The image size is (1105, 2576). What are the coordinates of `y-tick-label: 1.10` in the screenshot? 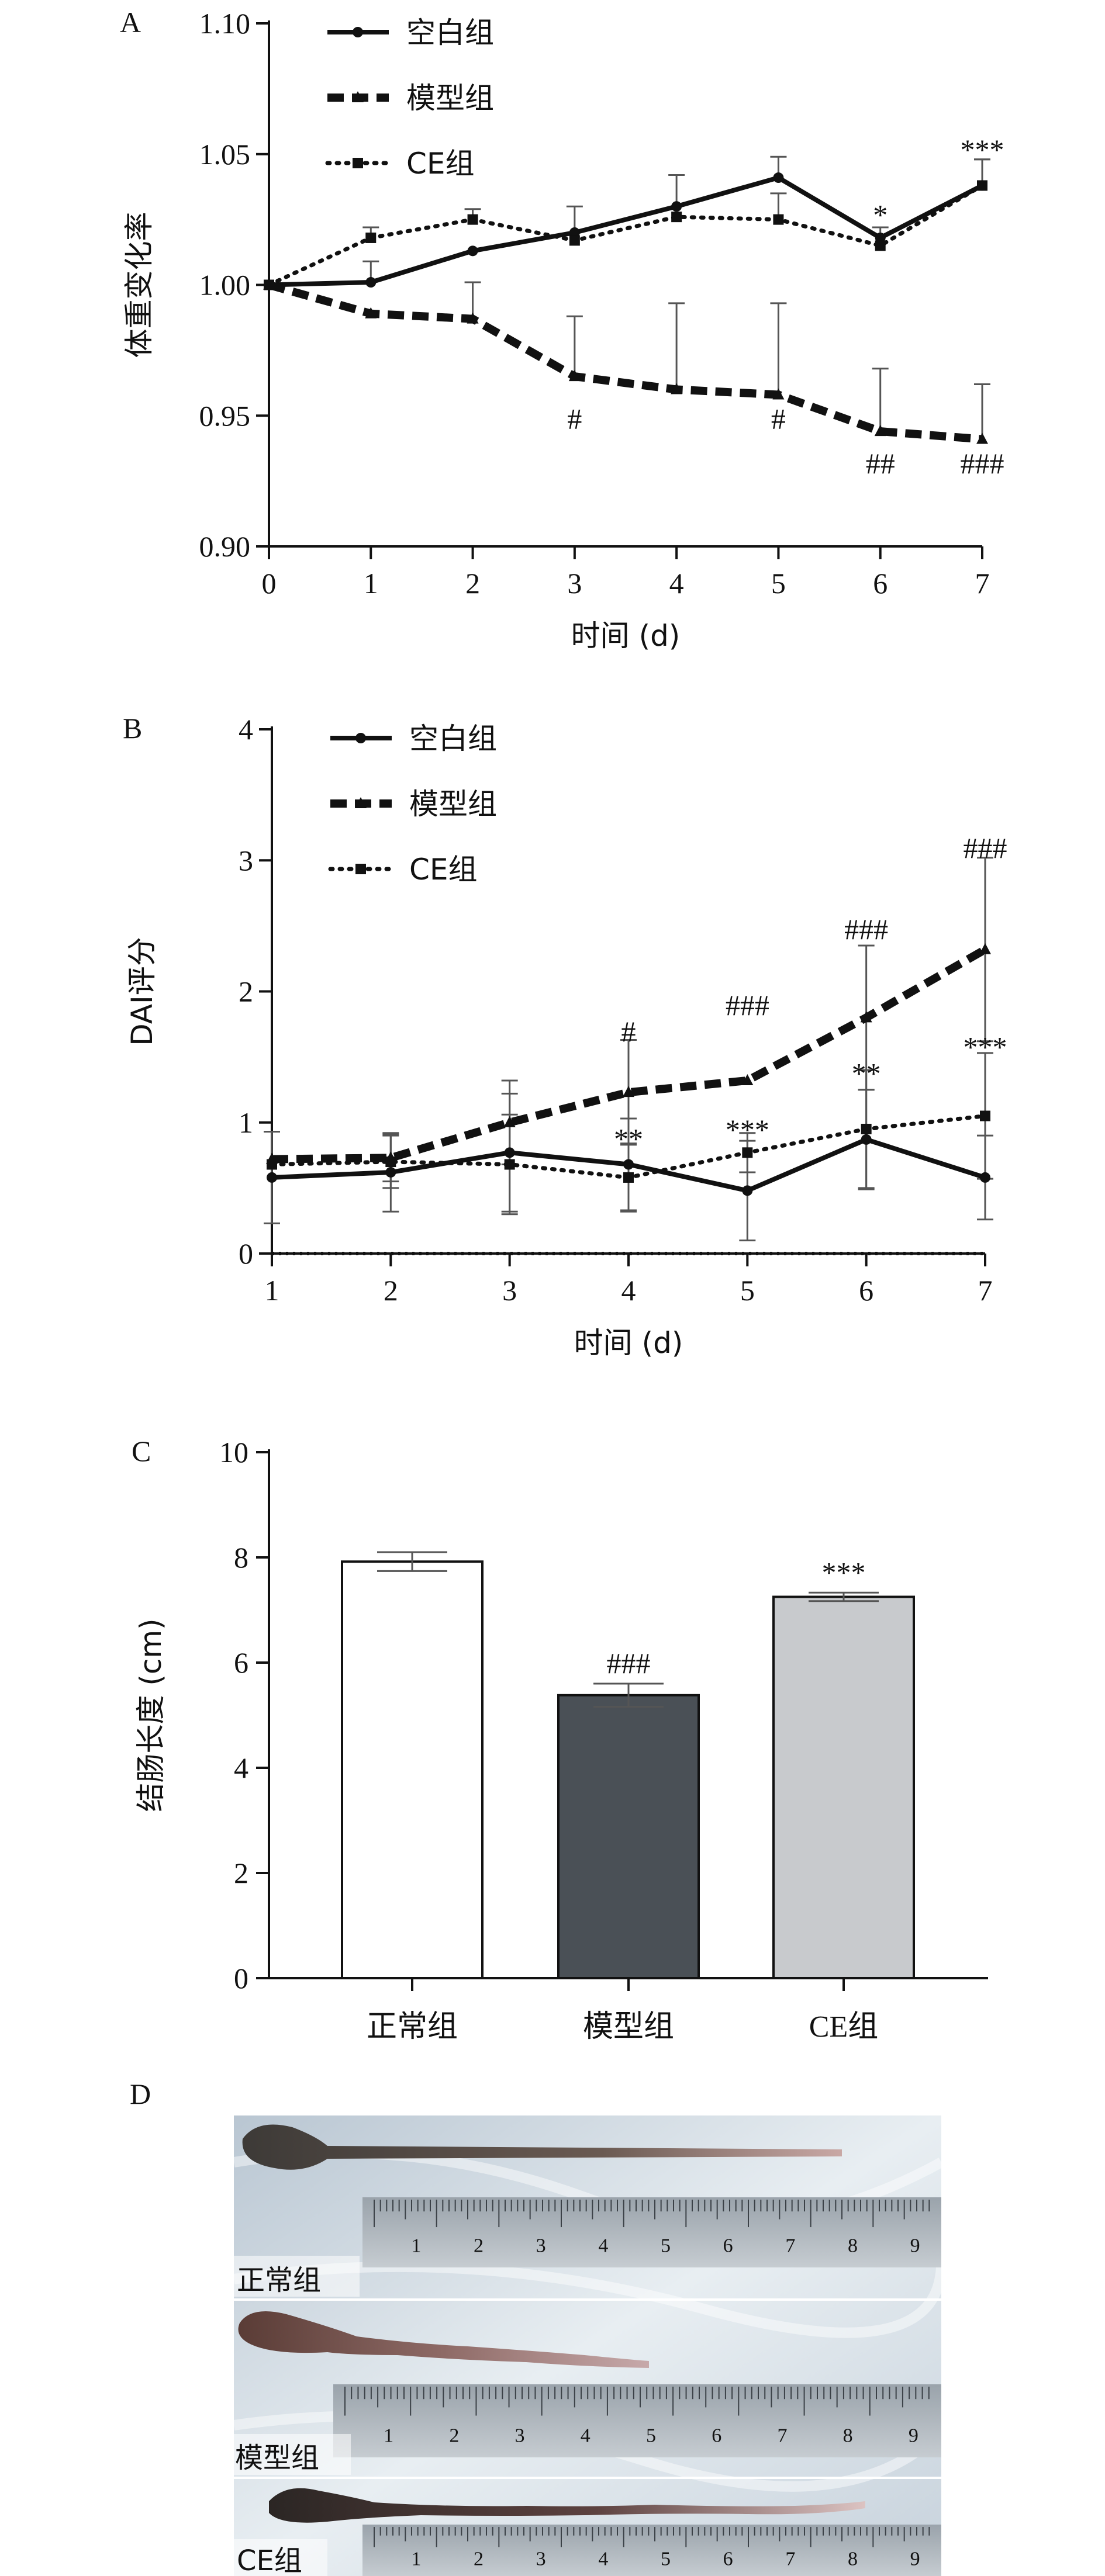 It's located at (225, 23).